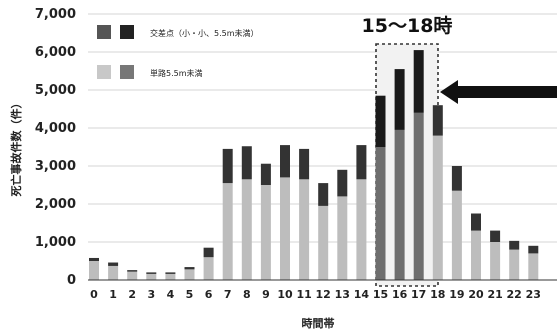  I want to click on x-tick-label: 19, so click(456, 294).